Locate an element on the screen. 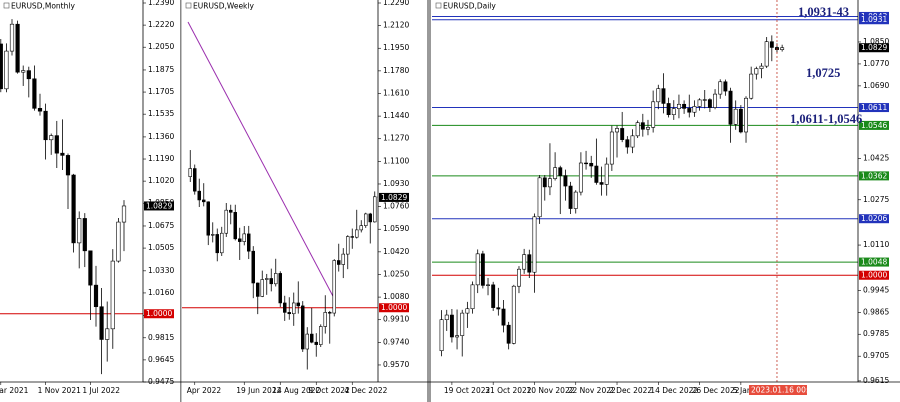 This screenshot has width=900, height=402. level-box-label: 1.0000 is located at coordinates (159, 313).